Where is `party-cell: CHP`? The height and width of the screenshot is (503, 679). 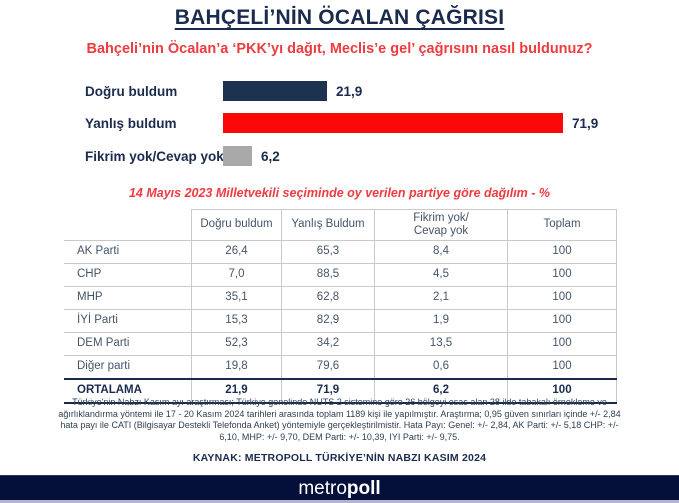 party-cell: CHP is located at coordinates (128, 275).